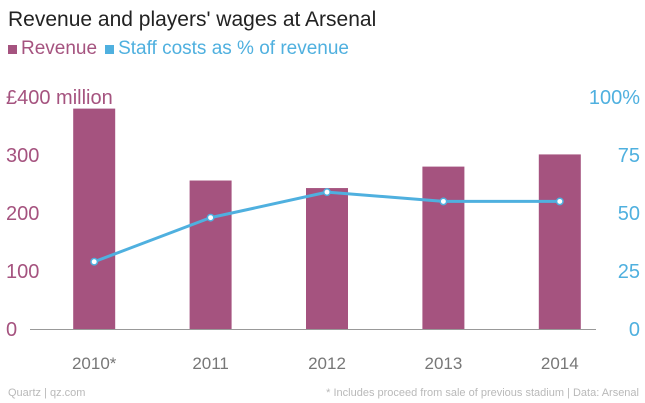 The width and height of the screenshot is (645, 403). What do you see at coordinates (22, 214) in the screenshot?
I see `left-axis-tick-label: 200` at bounding box center [22, 214].